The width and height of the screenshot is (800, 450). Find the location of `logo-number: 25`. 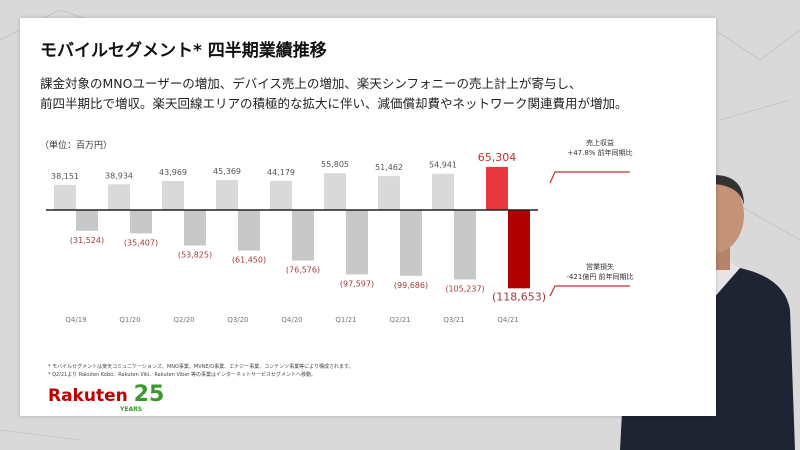

logo-number: 25 is located at coordinates (149, 394).